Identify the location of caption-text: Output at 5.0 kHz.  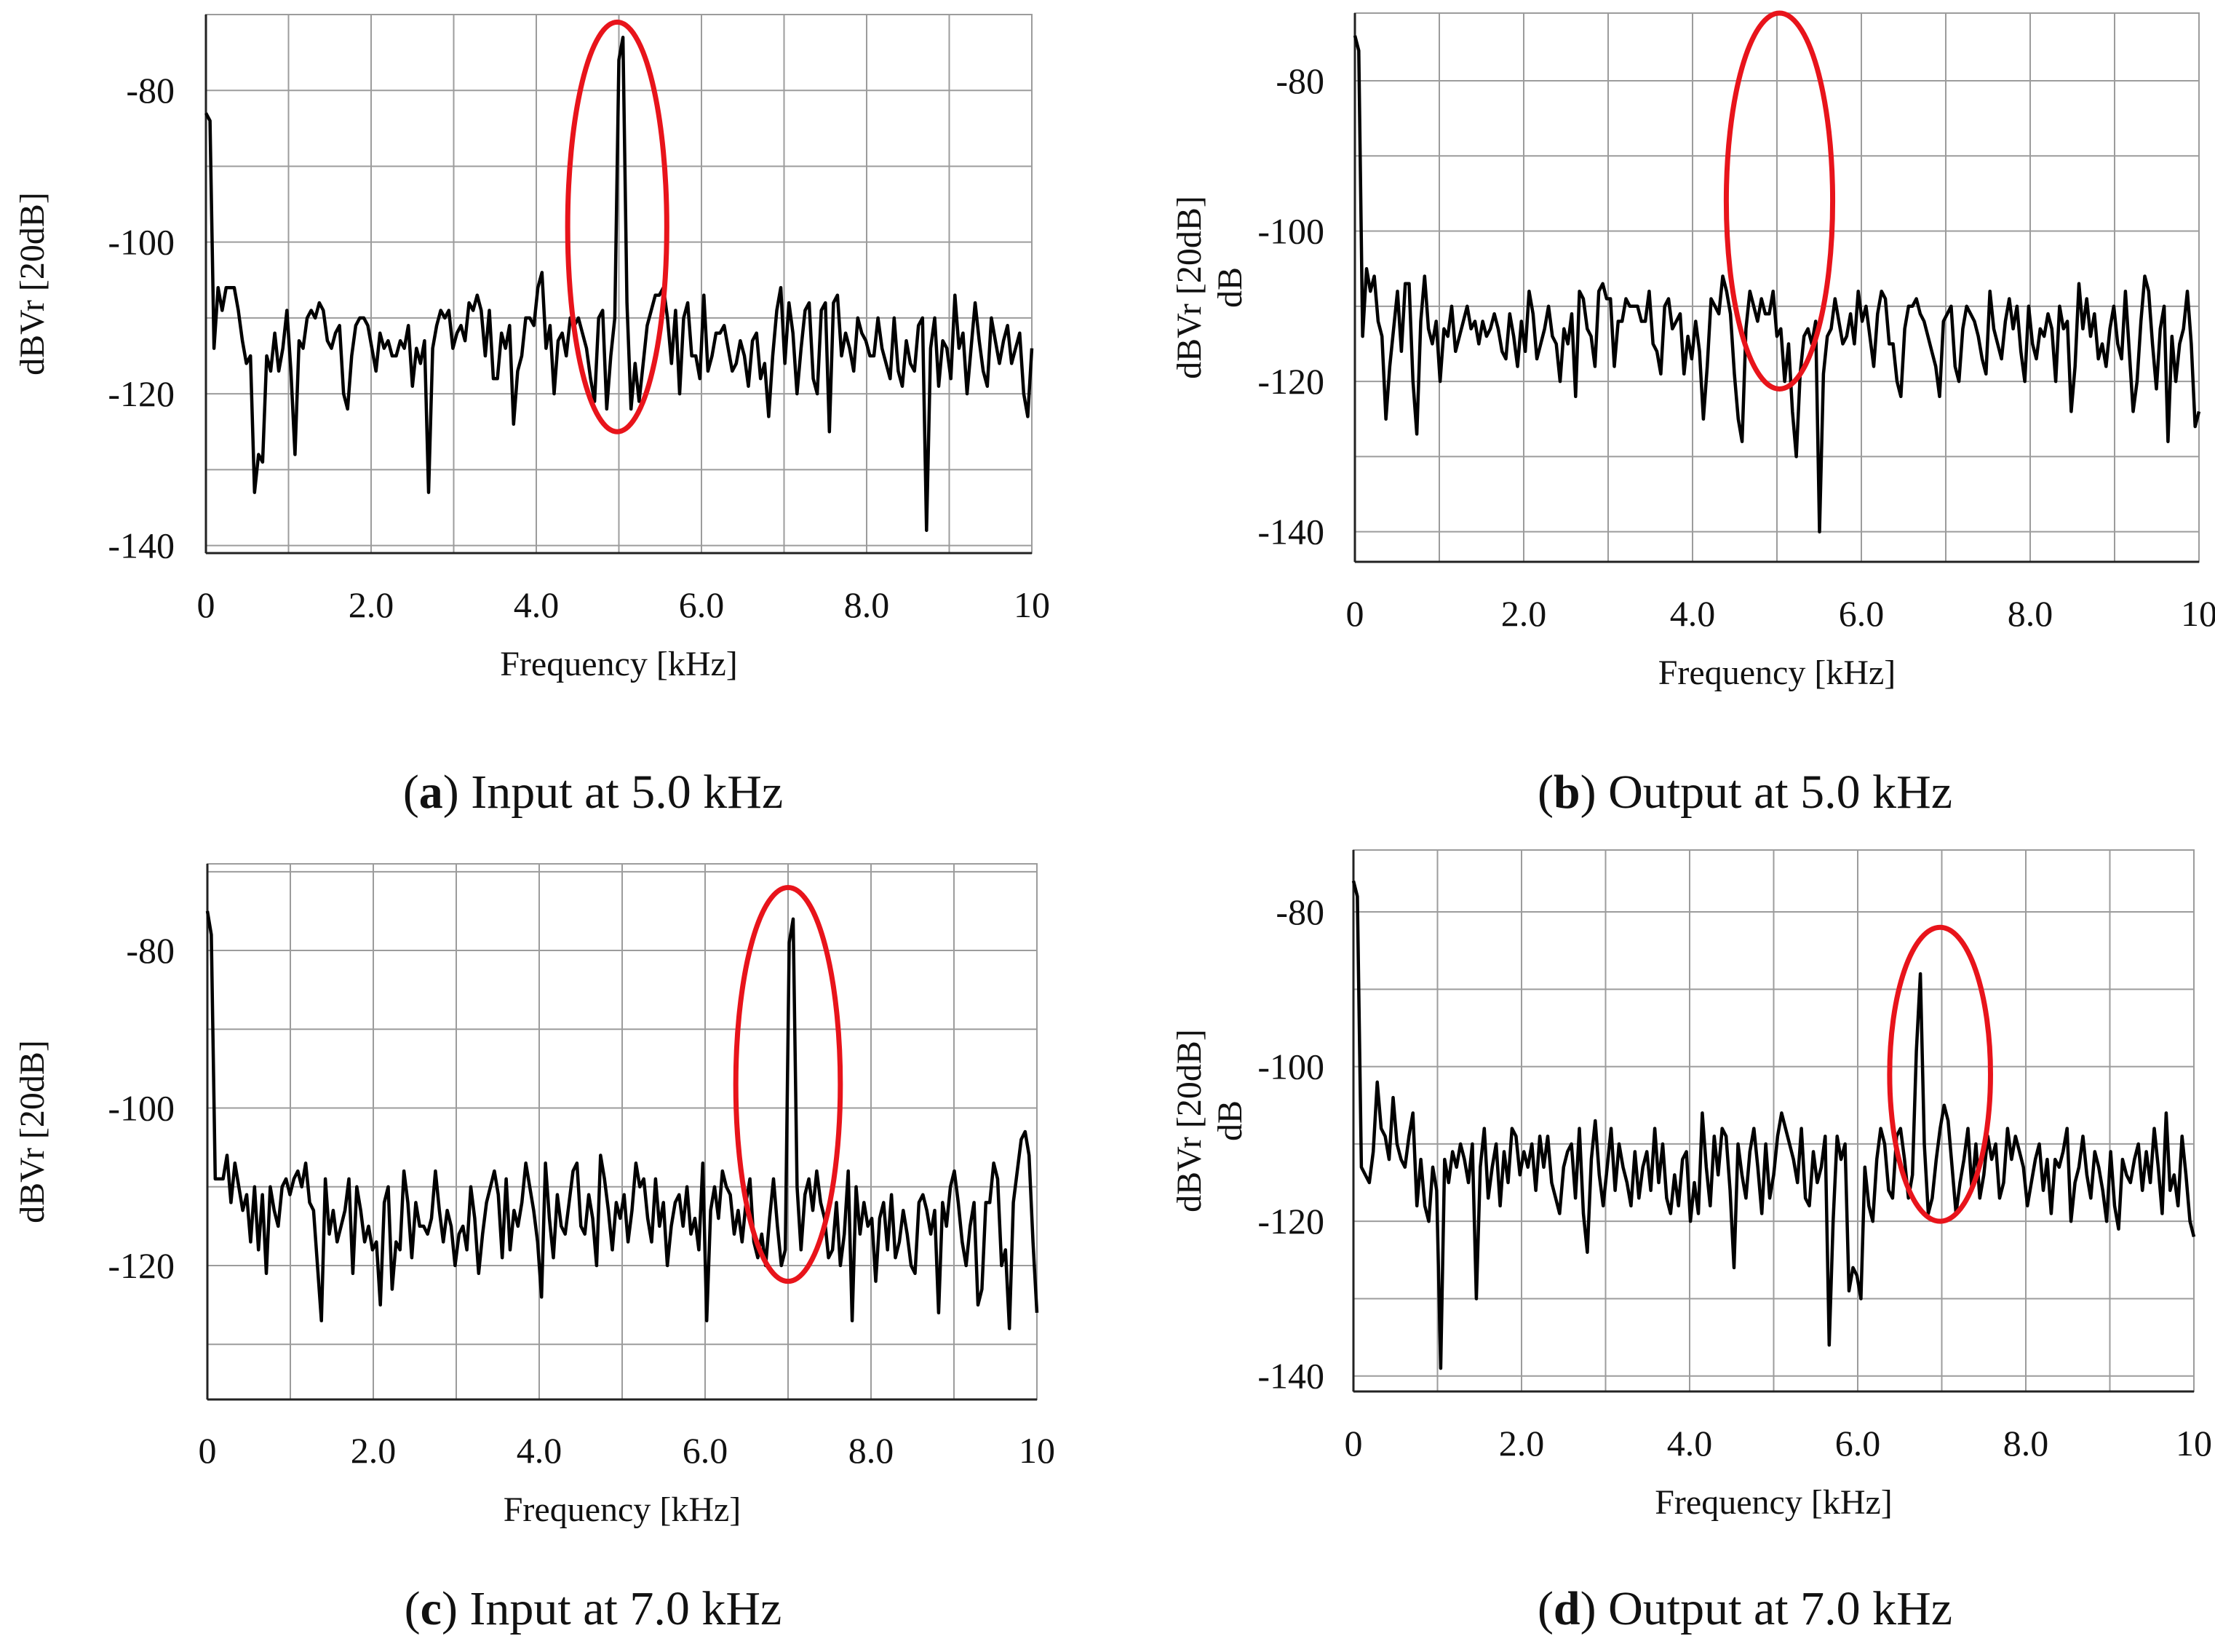
(1780, 792).